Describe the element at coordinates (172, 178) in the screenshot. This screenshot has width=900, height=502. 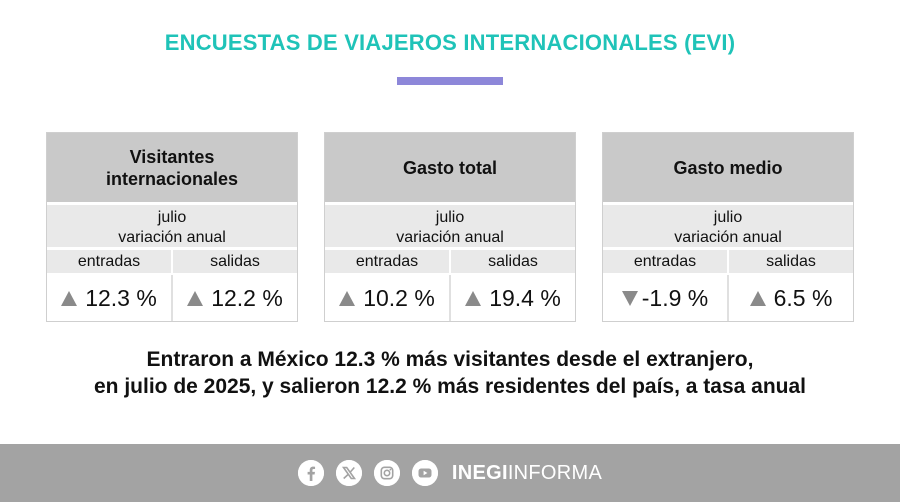
I see `card-heading-line2: internacionales` at that location.